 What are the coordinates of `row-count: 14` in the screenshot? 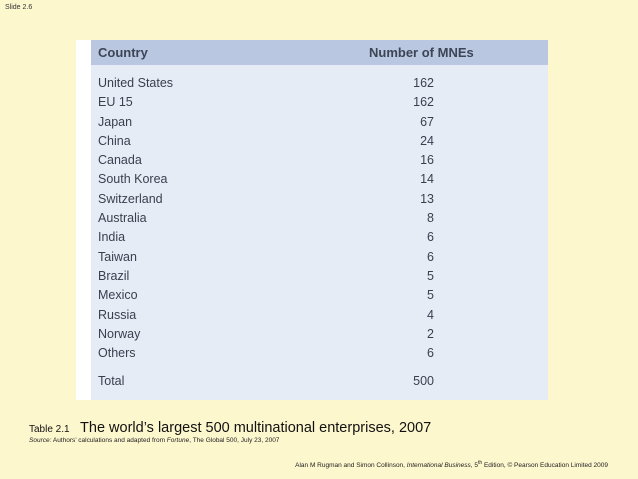 It's located at (427, 179).